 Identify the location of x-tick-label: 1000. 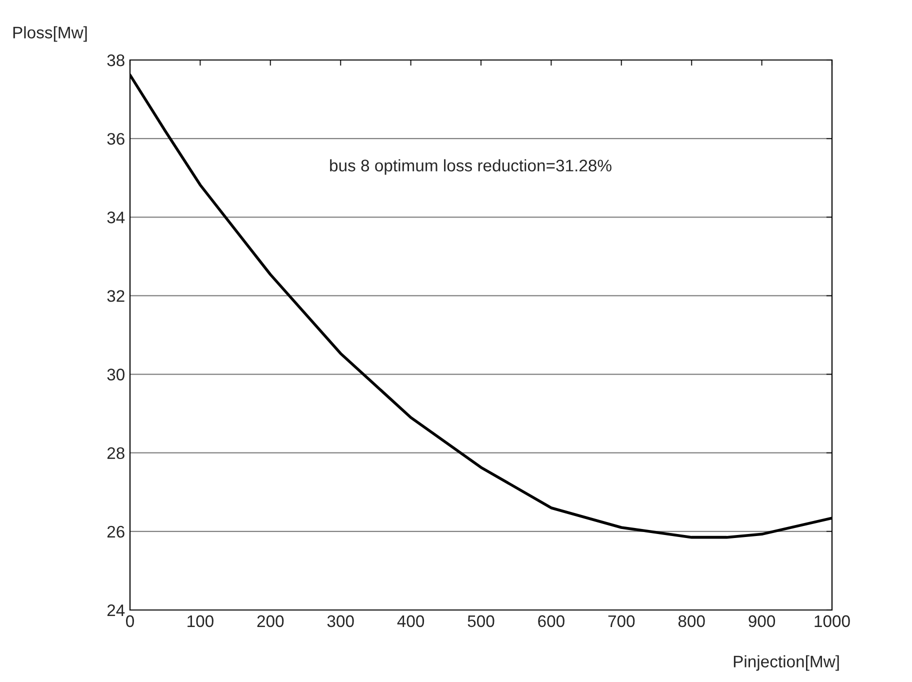
(832, 621).